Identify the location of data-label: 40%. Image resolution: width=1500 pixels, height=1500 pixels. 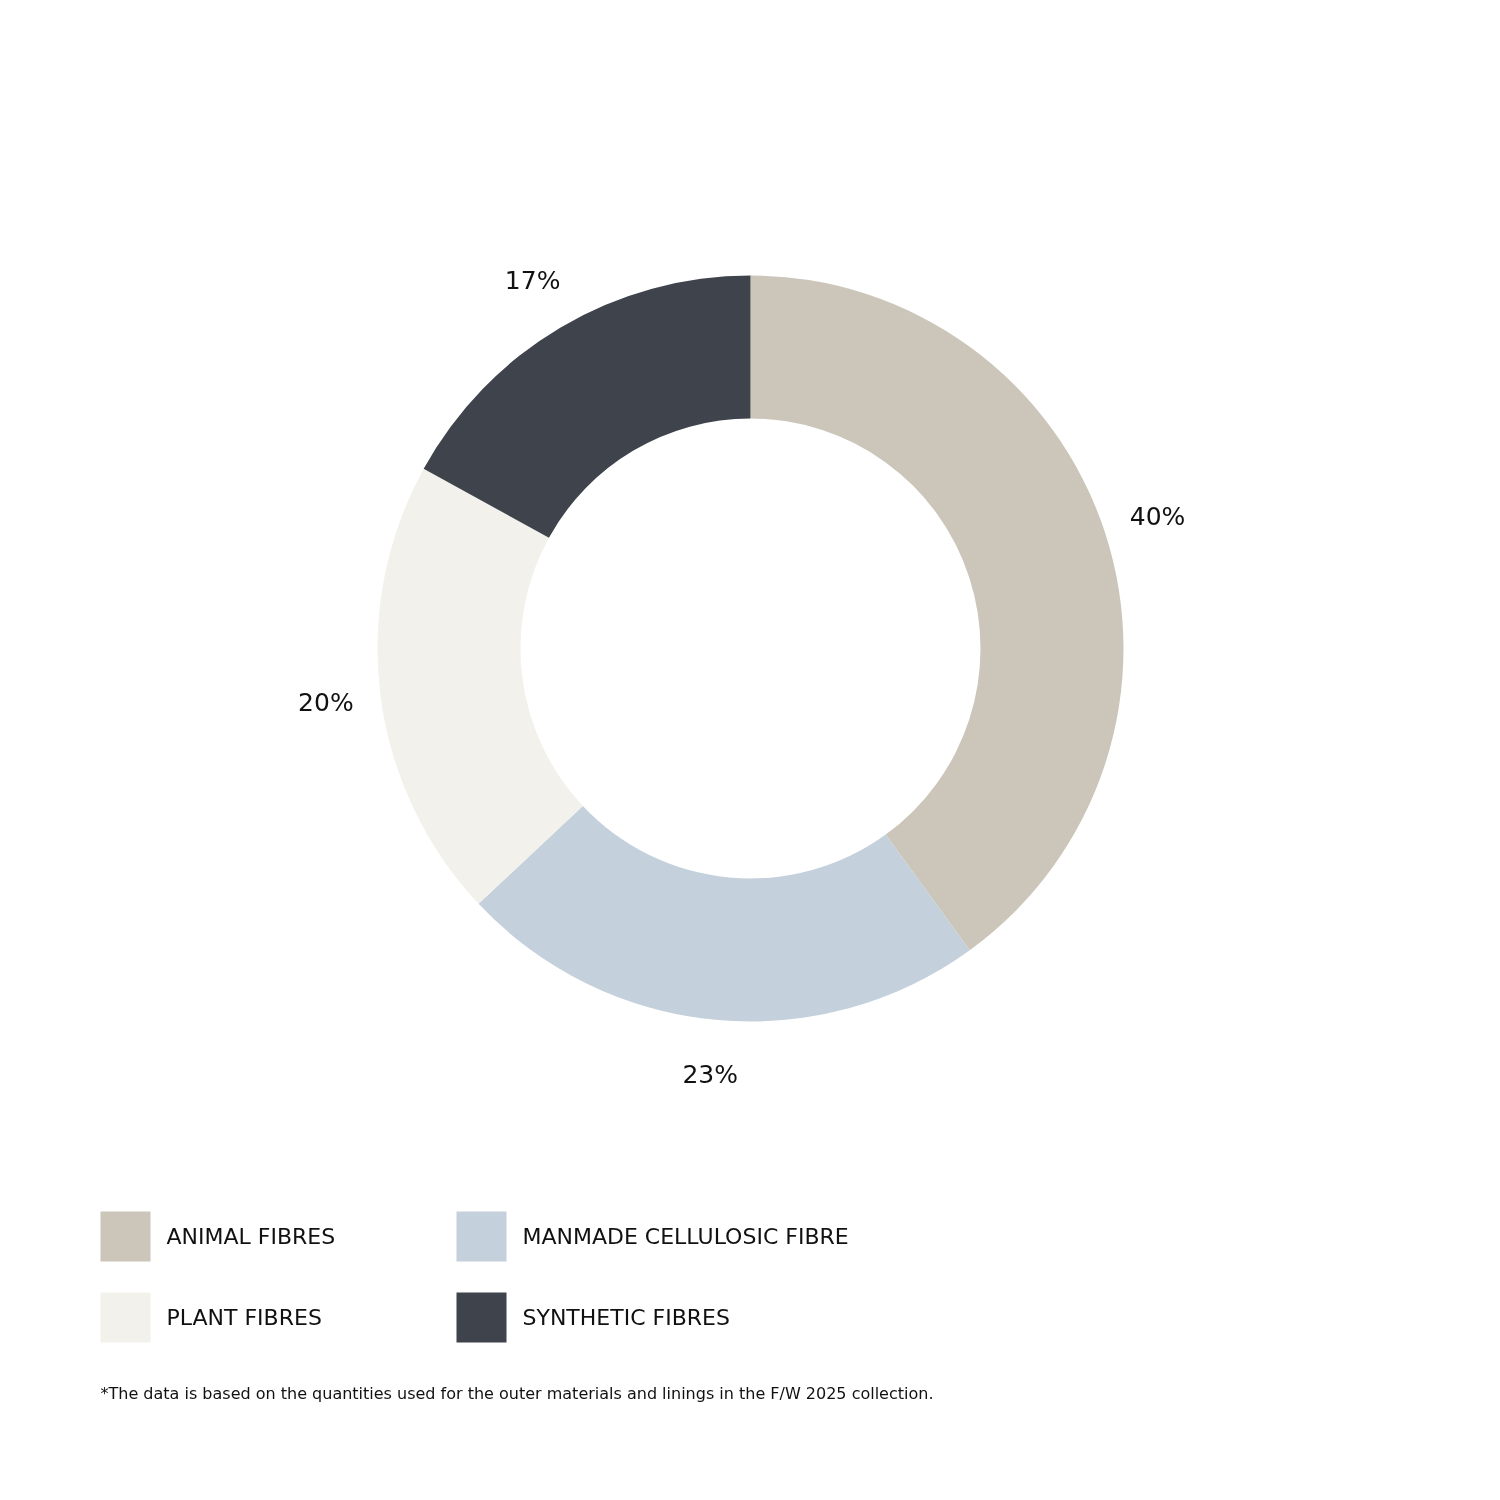
(1157, 516).